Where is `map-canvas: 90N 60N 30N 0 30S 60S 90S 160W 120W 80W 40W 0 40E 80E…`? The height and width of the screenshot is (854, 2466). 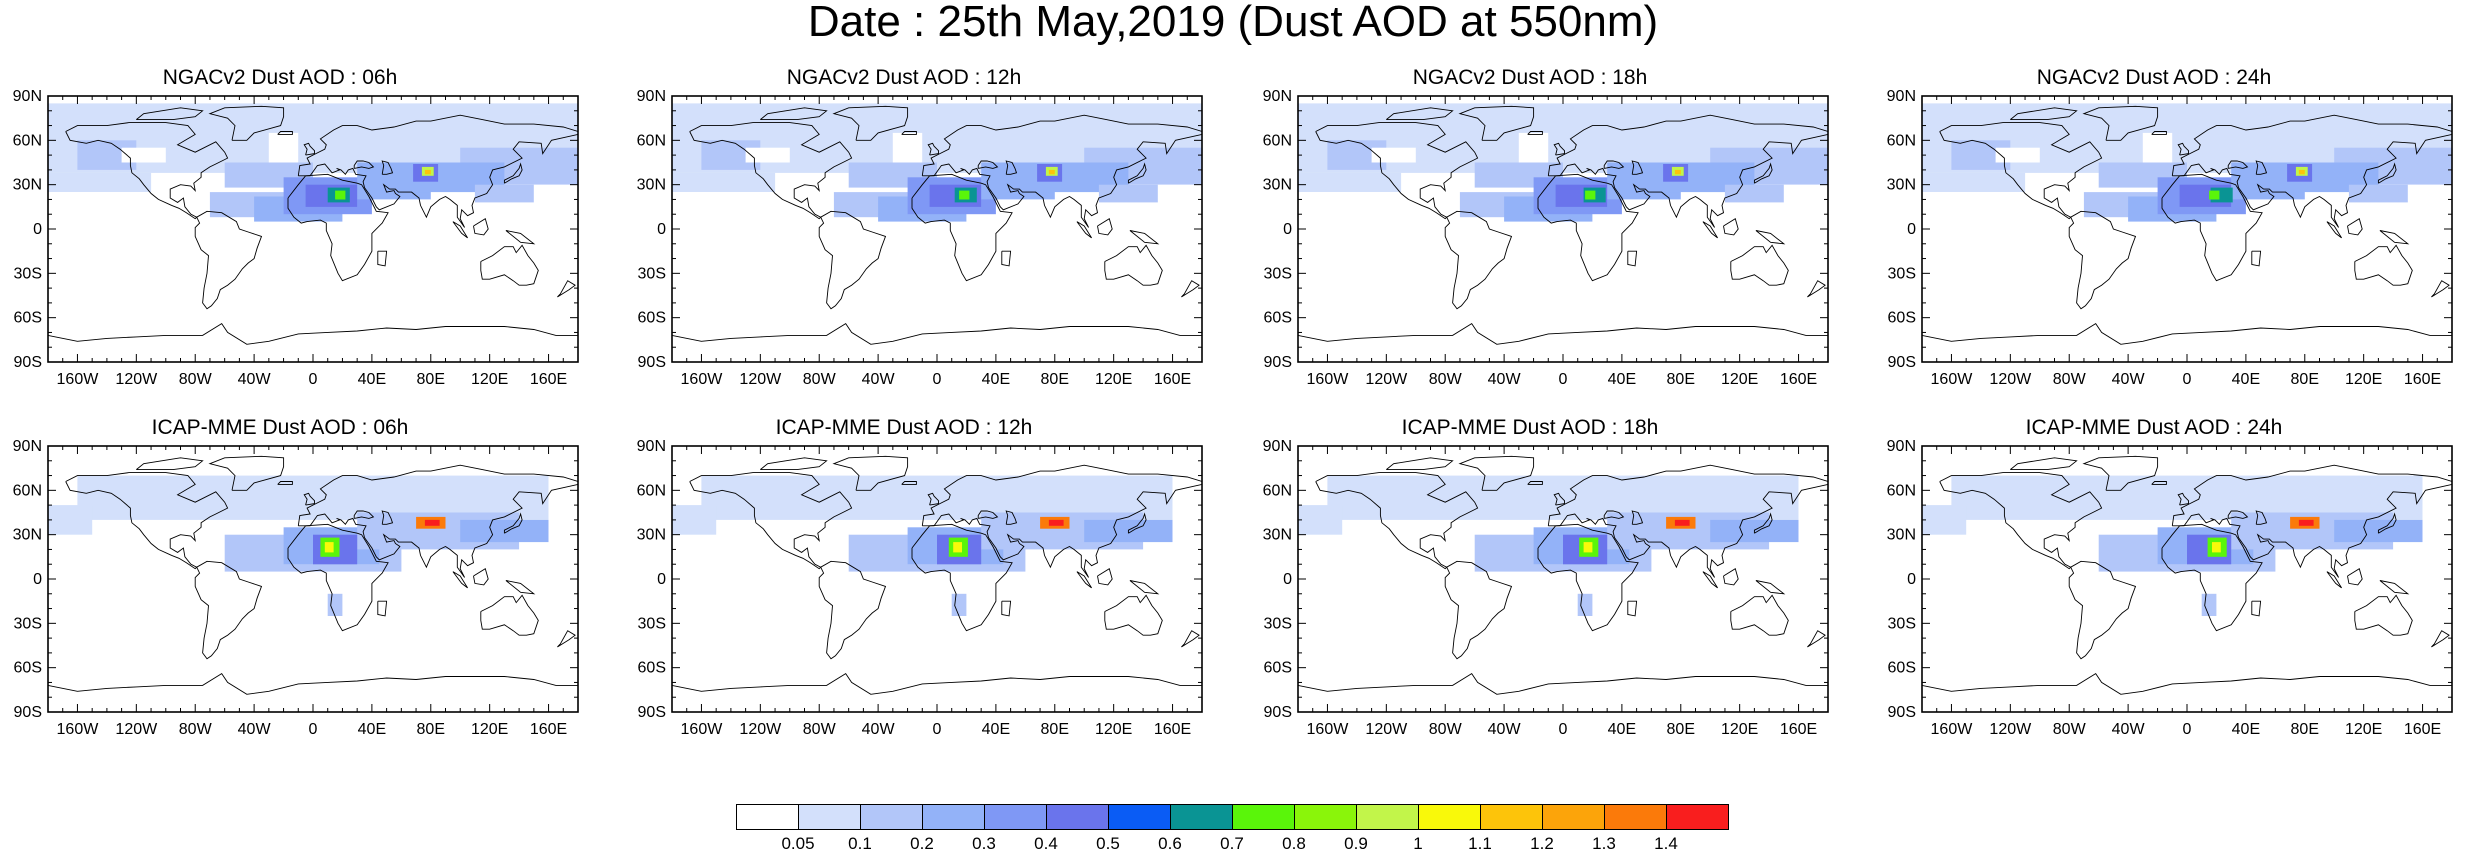
map-canvas: 90N 60N 30N 0 30S 60S 90S 160W 120W 80W 40W 0 40E 80E… is located at coordinates (1546, 238).